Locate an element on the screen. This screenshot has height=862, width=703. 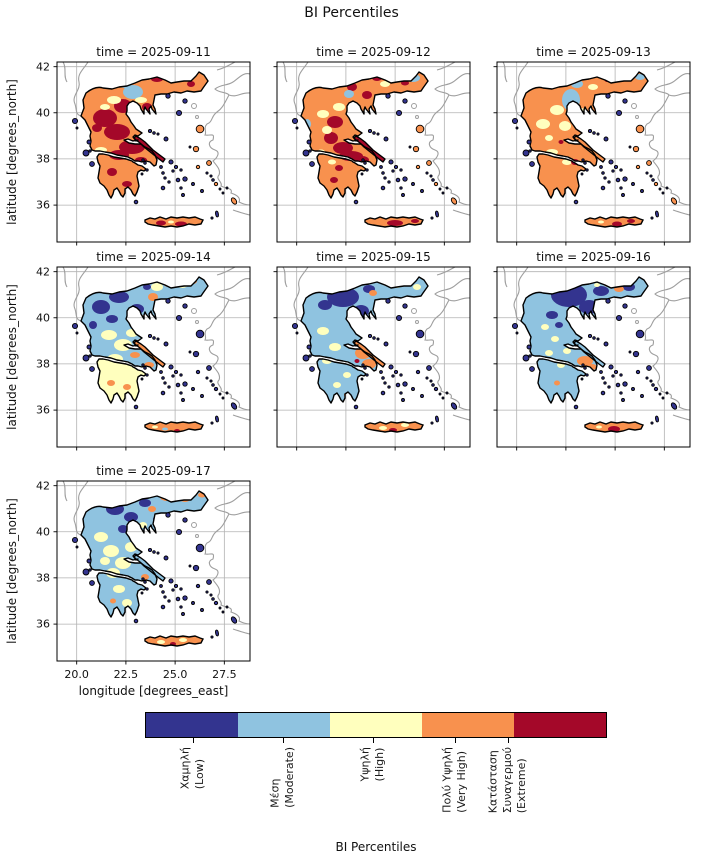
map-svg is located at coordinates (592, 358).